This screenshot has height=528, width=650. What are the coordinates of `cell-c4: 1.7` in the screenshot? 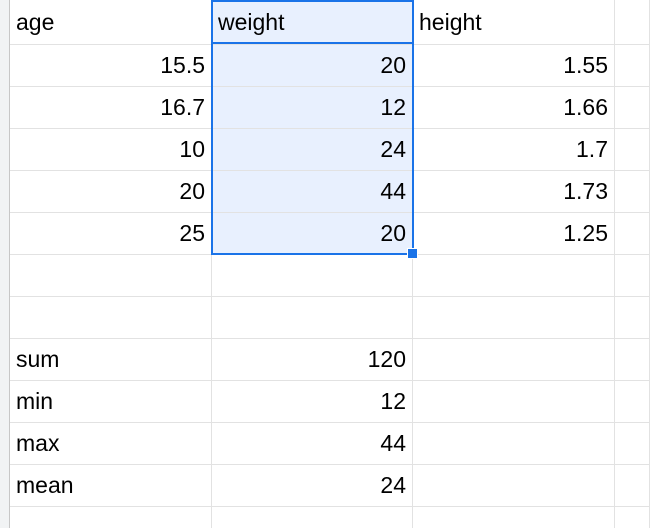 It's located at (514, 150).